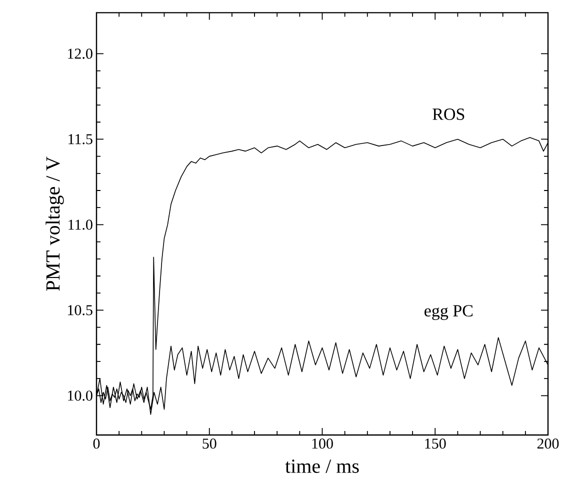 The width and height of the screenshot is (567, 496). Describe the element at coordinates (80, 395) in the screenshot. I see `y-tick-label: 10.0` at that location.